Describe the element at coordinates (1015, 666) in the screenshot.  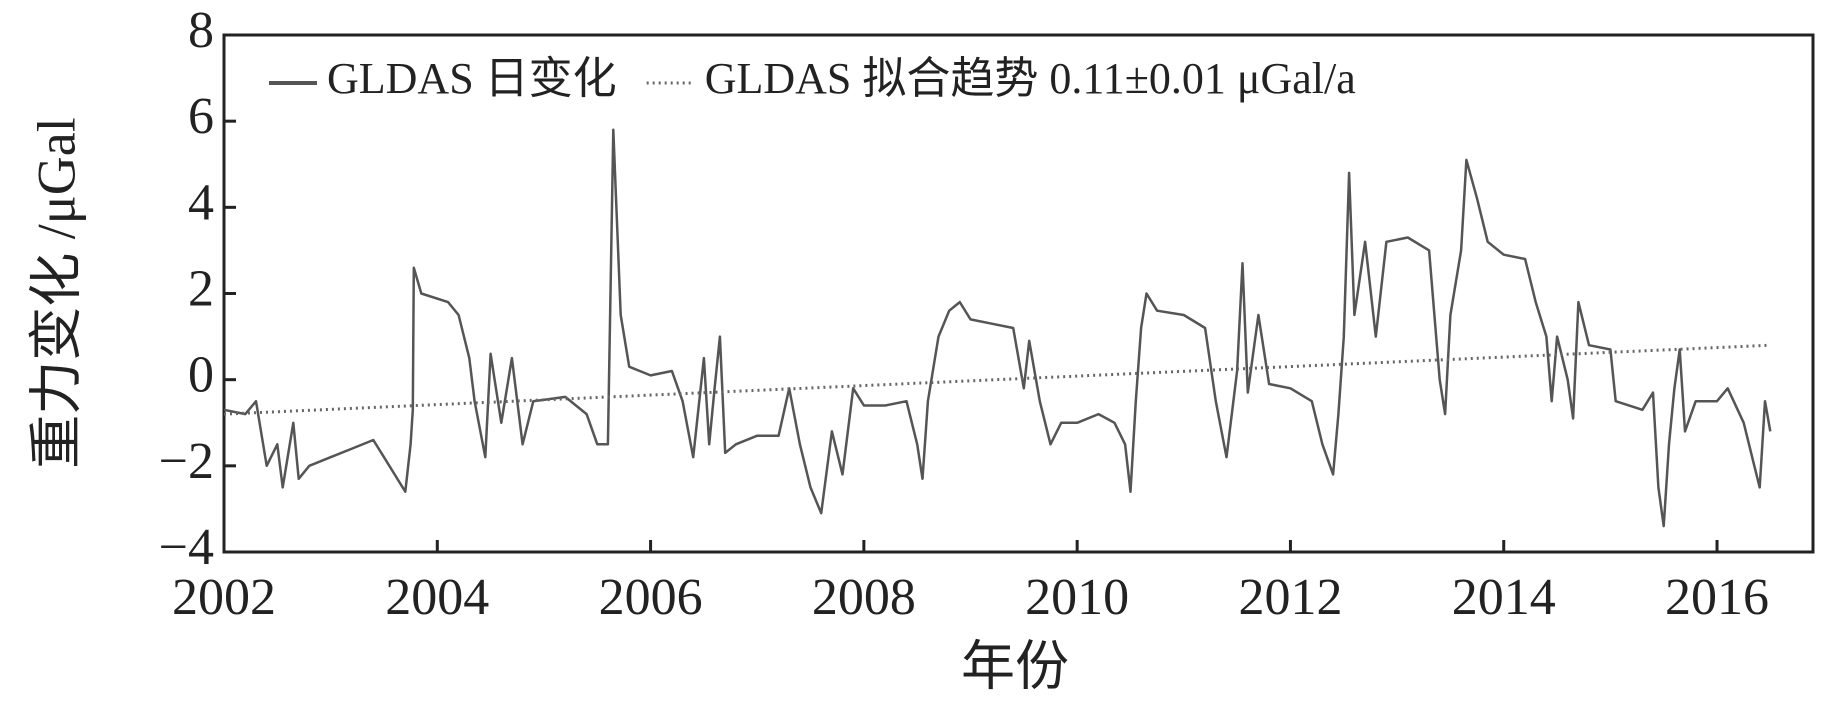
I see `x-axis-label: 年份` at that location.